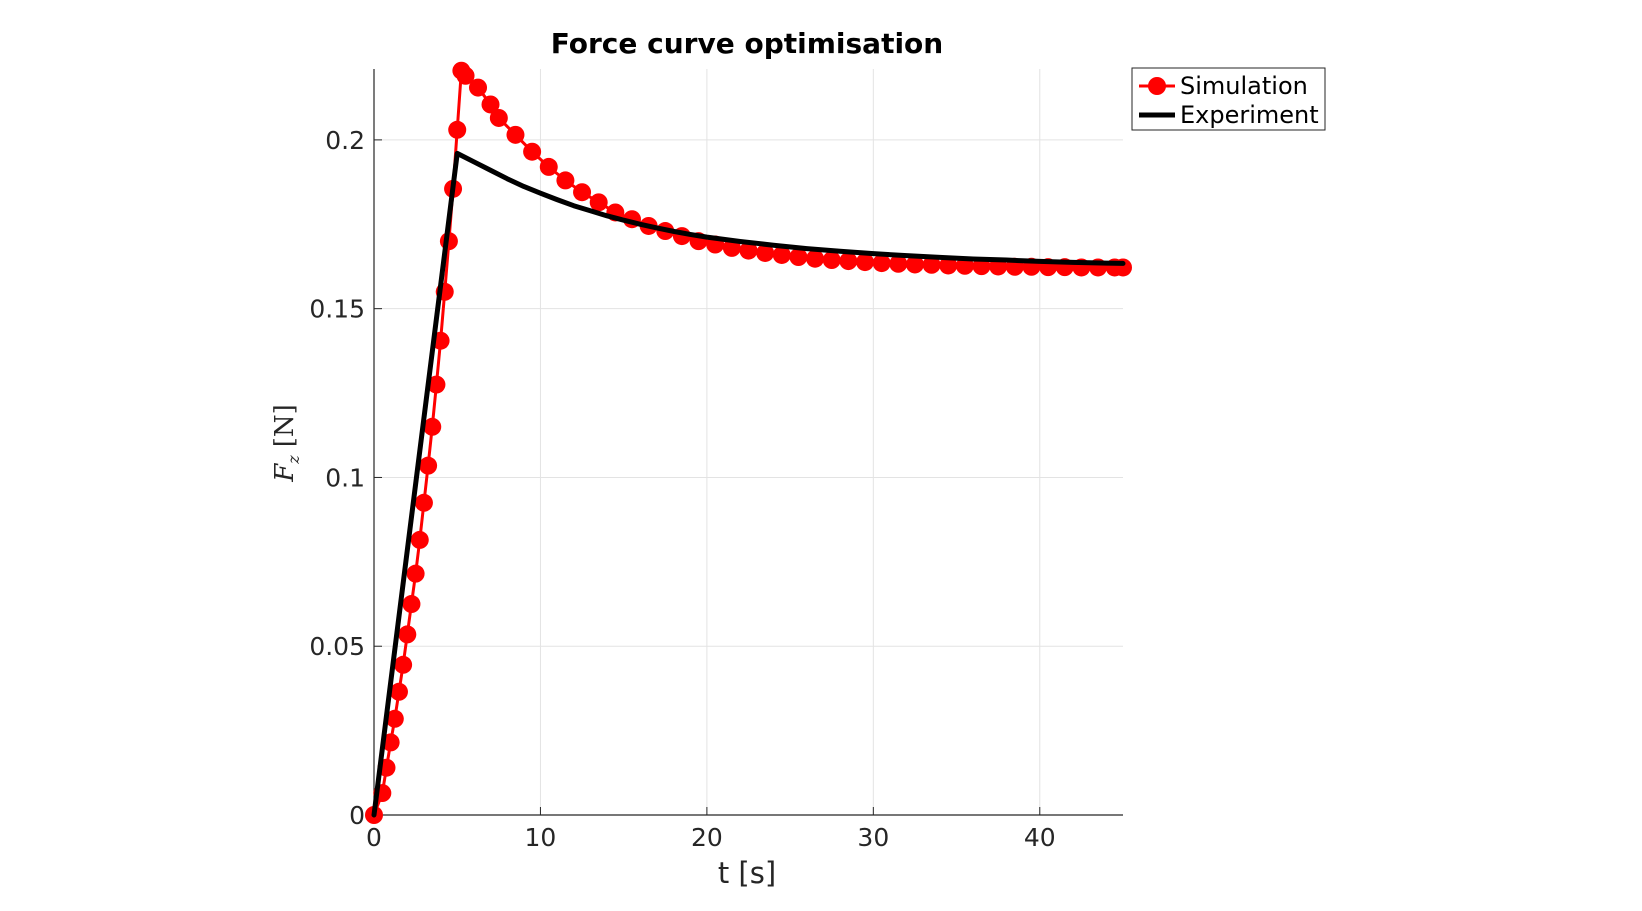  Describe the element at coordinates (374, 837) in the screenshot. I see `x-tick-label: 0` at that location.